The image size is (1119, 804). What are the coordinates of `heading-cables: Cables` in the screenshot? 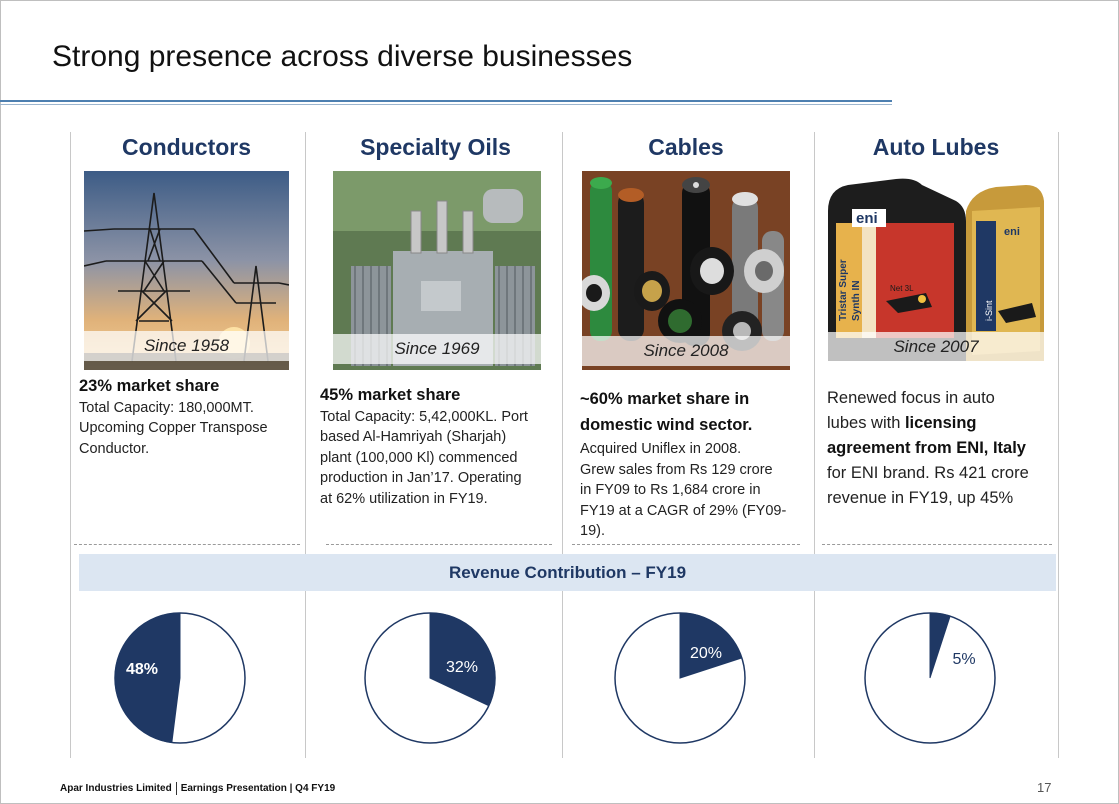 It's located at (686, 147).